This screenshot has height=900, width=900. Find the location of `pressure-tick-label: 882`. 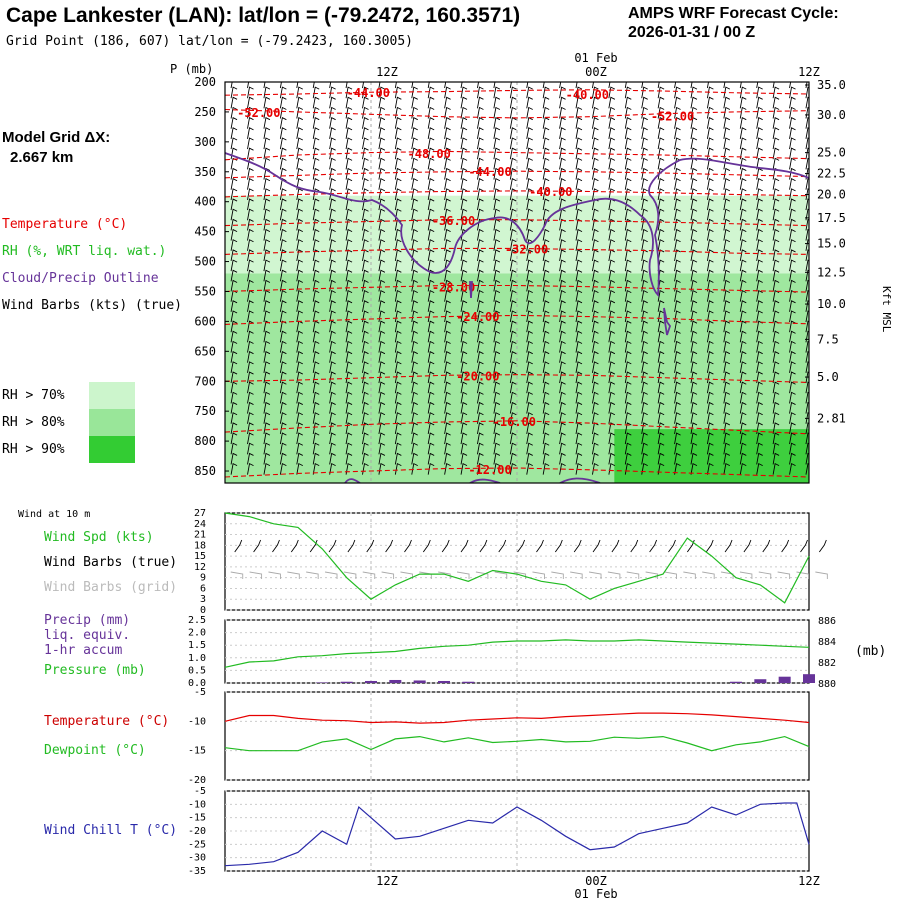

pressure-tick-label: 882 is located at coordinates (827, 663).